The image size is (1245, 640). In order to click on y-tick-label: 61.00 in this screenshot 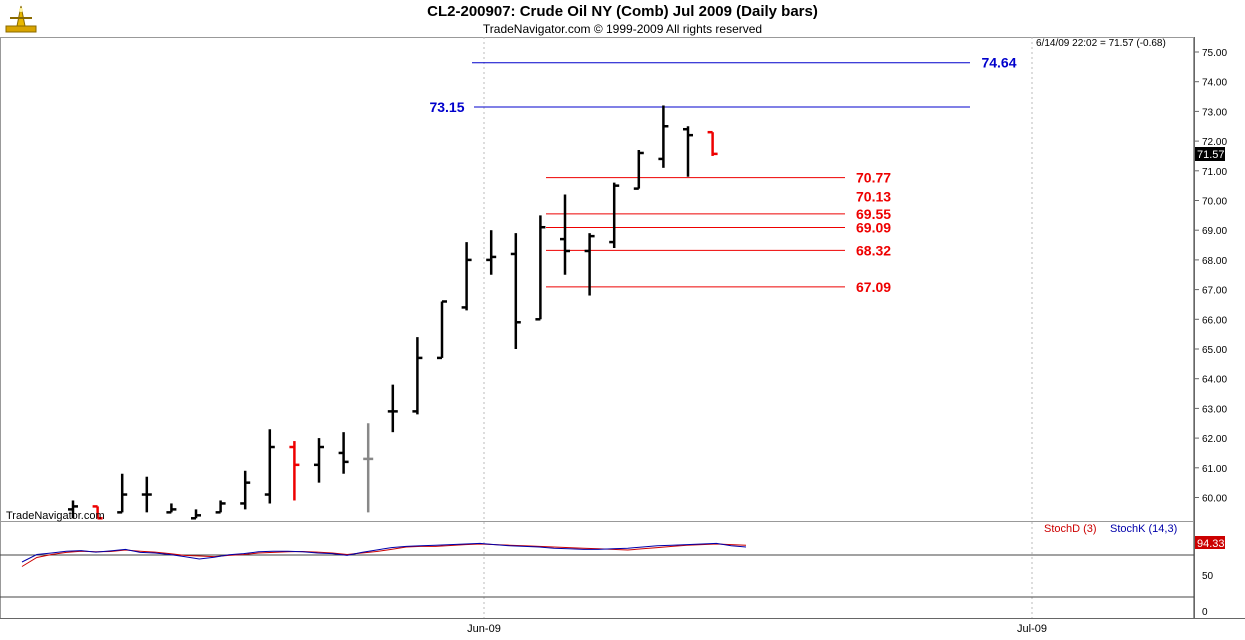, I will do `click(1214, 469)`.